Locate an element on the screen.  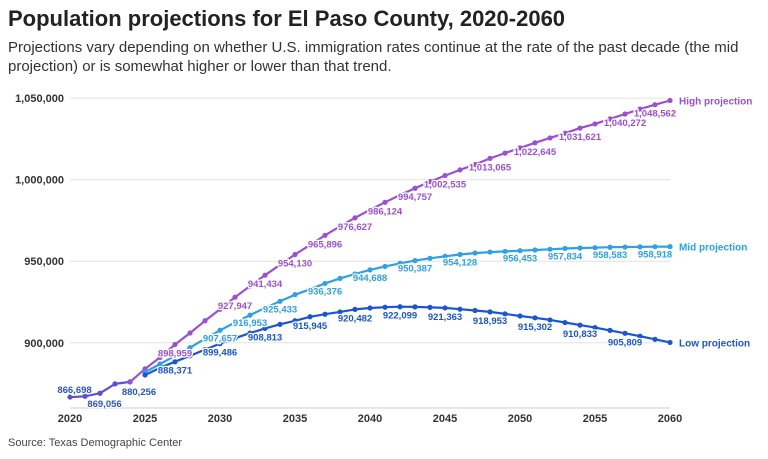
high-projection-data-label: 927,947 is located at coordinates (235, 306).